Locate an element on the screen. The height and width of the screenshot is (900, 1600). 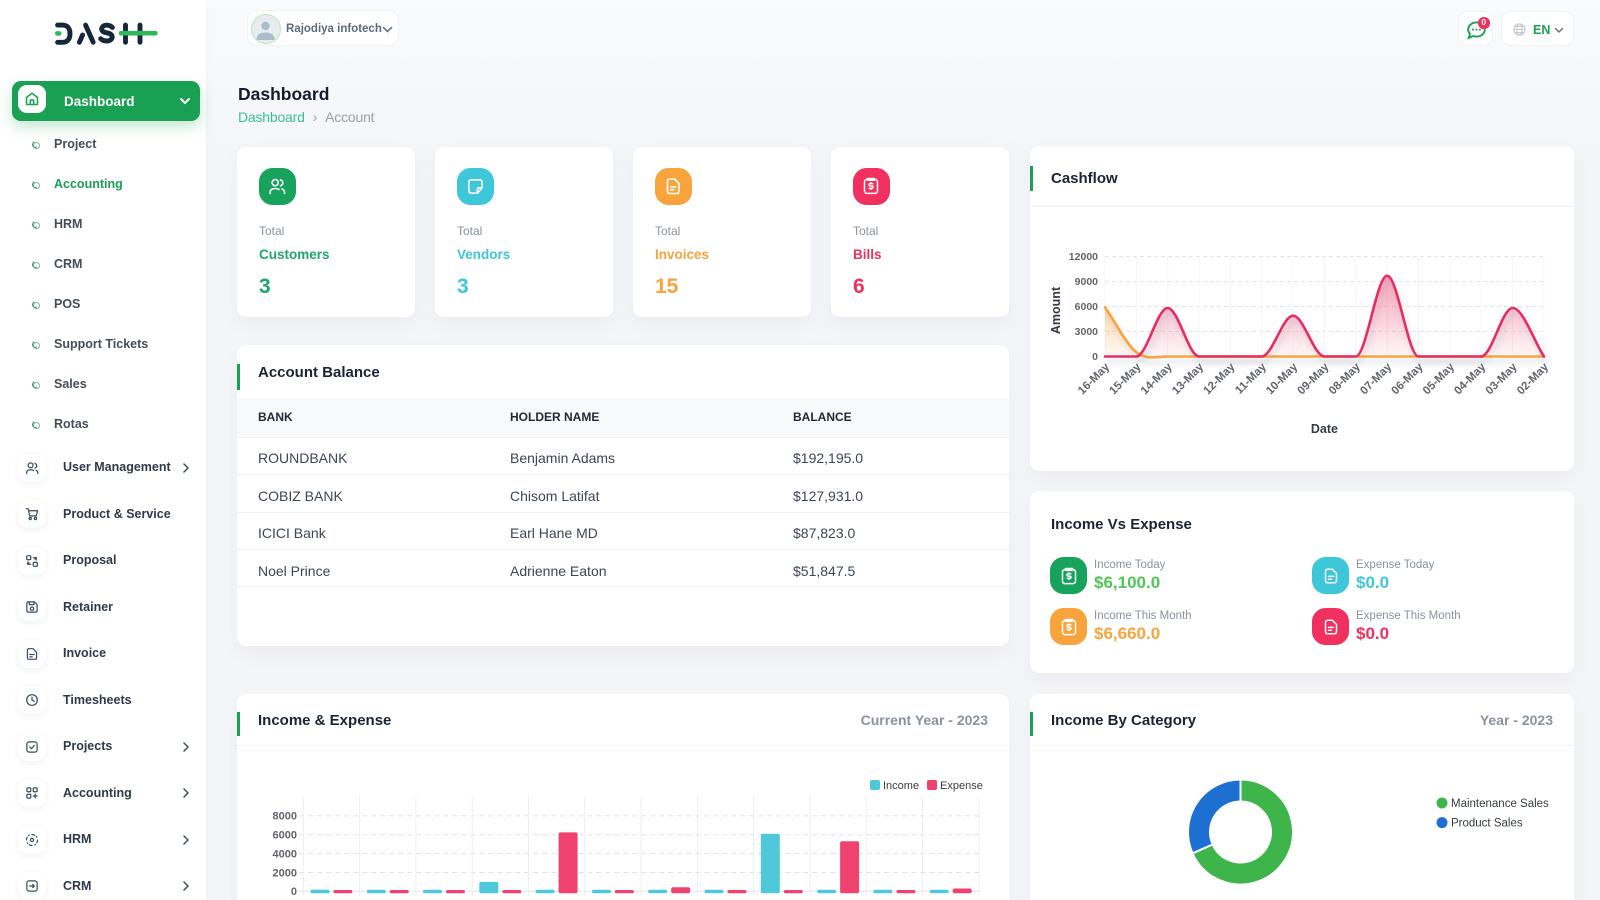
svg-text: 14-May is located at coordinates (1157, 379).